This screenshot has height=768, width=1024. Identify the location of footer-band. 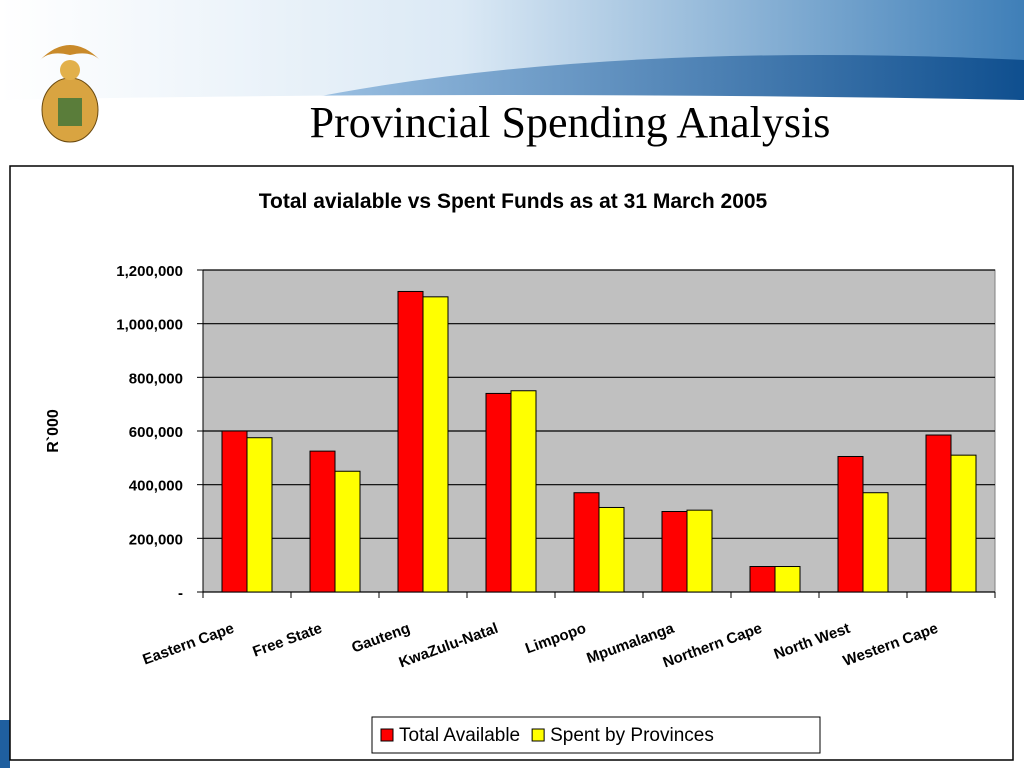
(5, 744).